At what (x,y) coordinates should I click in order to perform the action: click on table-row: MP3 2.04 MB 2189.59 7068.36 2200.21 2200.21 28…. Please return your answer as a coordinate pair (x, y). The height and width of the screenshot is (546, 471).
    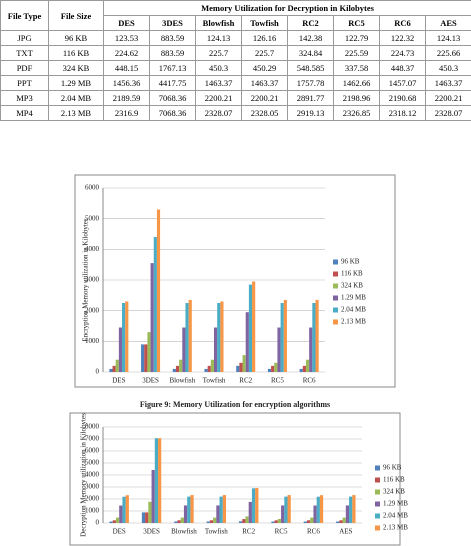
    Looking at the image, I should click on (235, 98).